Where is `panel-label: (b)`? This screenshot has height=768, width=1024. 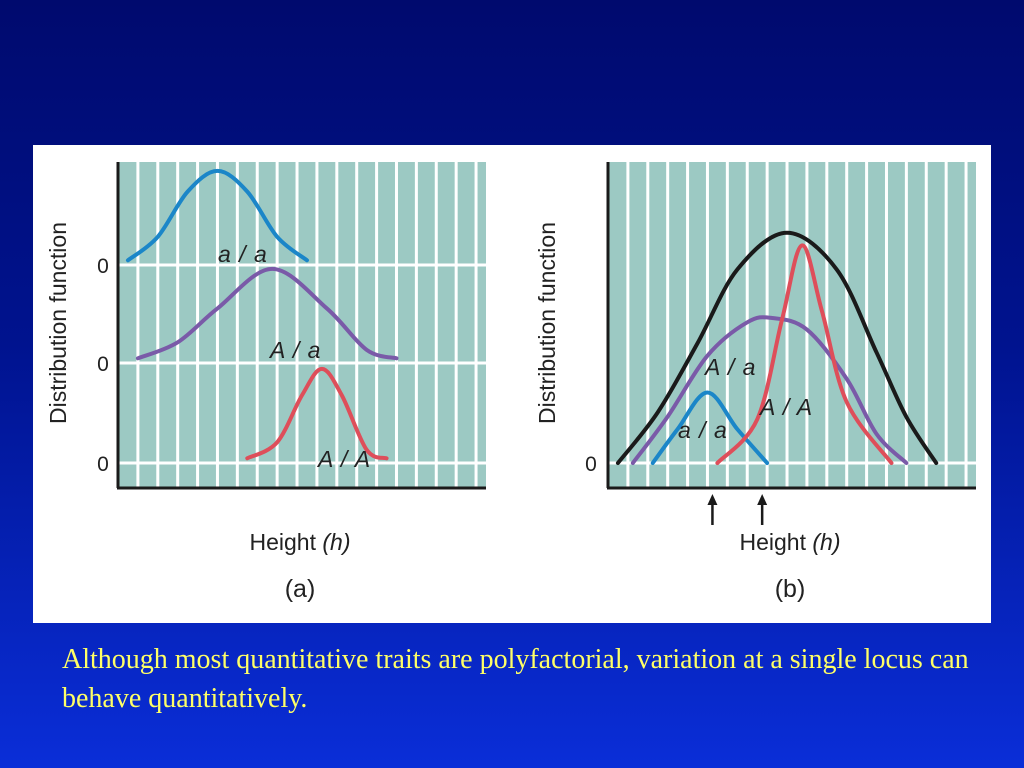 panel-label: (b) is located at coordinates (790, 589).